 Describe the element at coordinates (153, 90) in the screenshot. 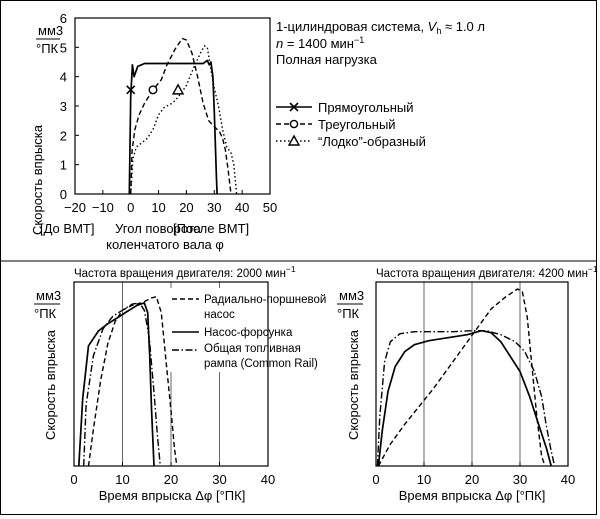

I see `top-marker-circle` at that location.